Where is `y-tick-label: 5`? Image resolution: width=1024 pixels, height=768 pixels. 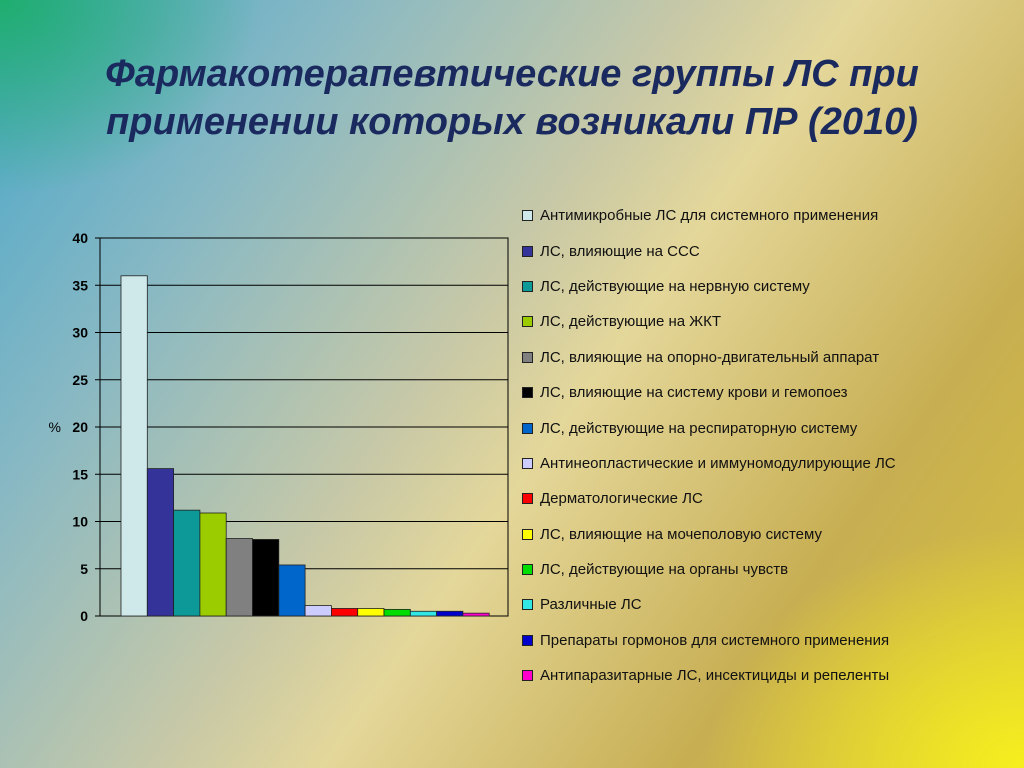
y-tick-label: 5 is located at coordinates (84, 569).